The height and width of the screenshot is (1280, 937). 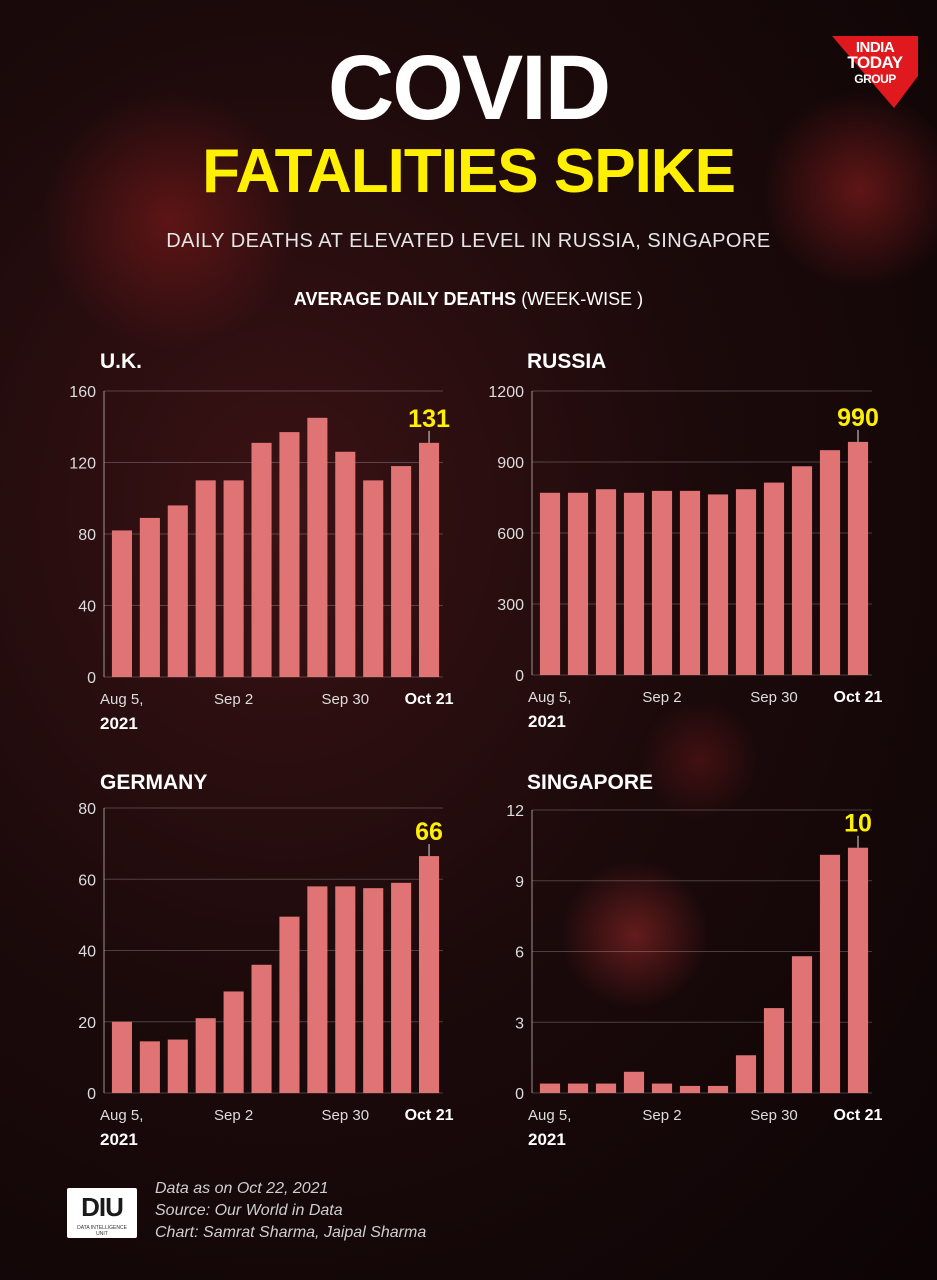 I want to click on y-tick-label: 120, so click(x=82, y=464).